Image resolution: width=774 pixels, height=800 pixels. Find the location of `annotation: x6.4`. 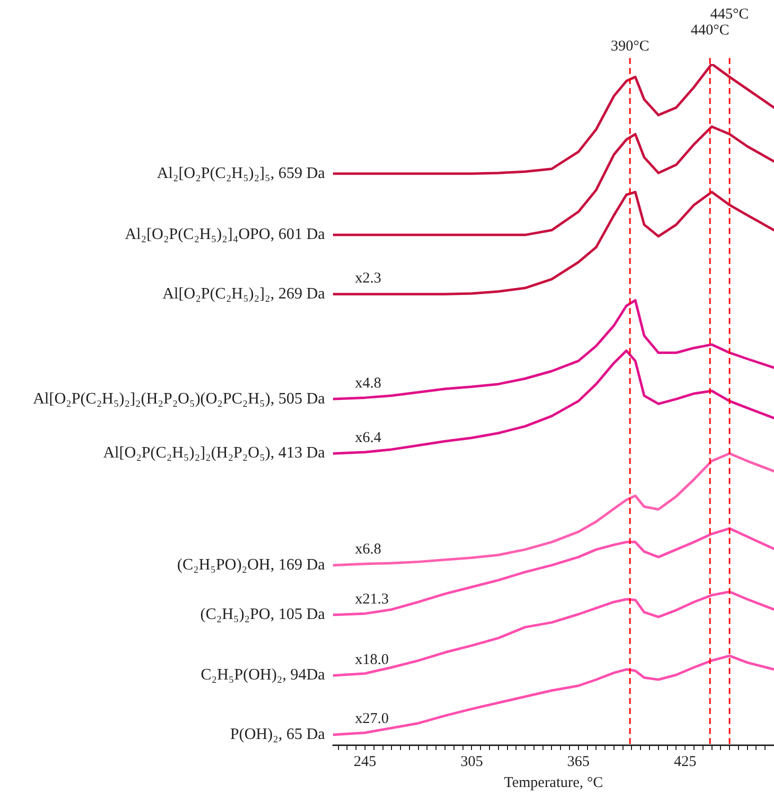

annotation: x6.4 is located at coordinates (368, 438).